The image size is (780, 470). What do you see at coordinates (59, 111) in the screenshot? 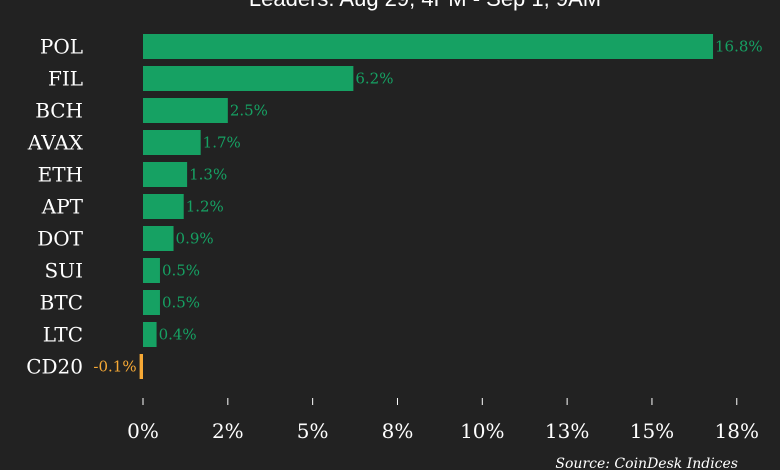
I see `category-label: BCH` at bounding box center [59, 111].